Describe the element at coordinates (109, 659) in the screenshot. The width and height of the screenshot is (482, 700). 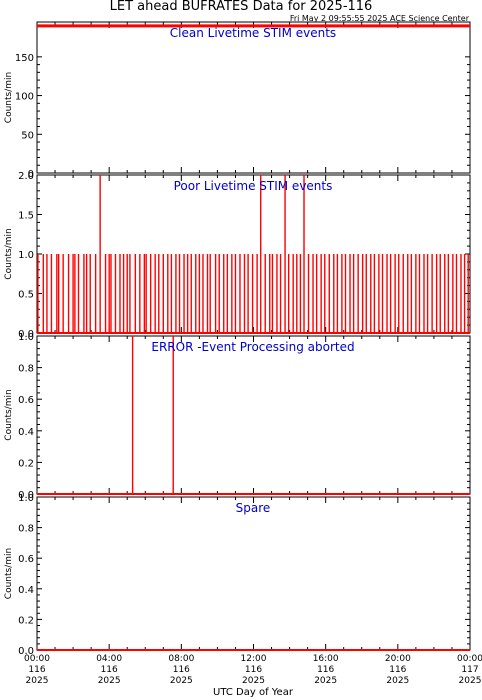
I see `x-tick-label: 04:00` at that location.